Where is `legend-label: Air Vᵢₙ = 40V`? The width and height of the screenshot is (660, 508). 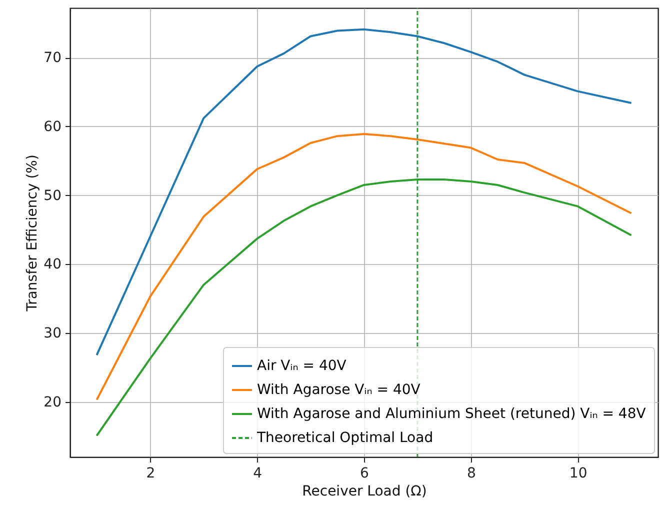
legend-label: Air Vᵢₙ = 40V is located at coordinates (302, 366).